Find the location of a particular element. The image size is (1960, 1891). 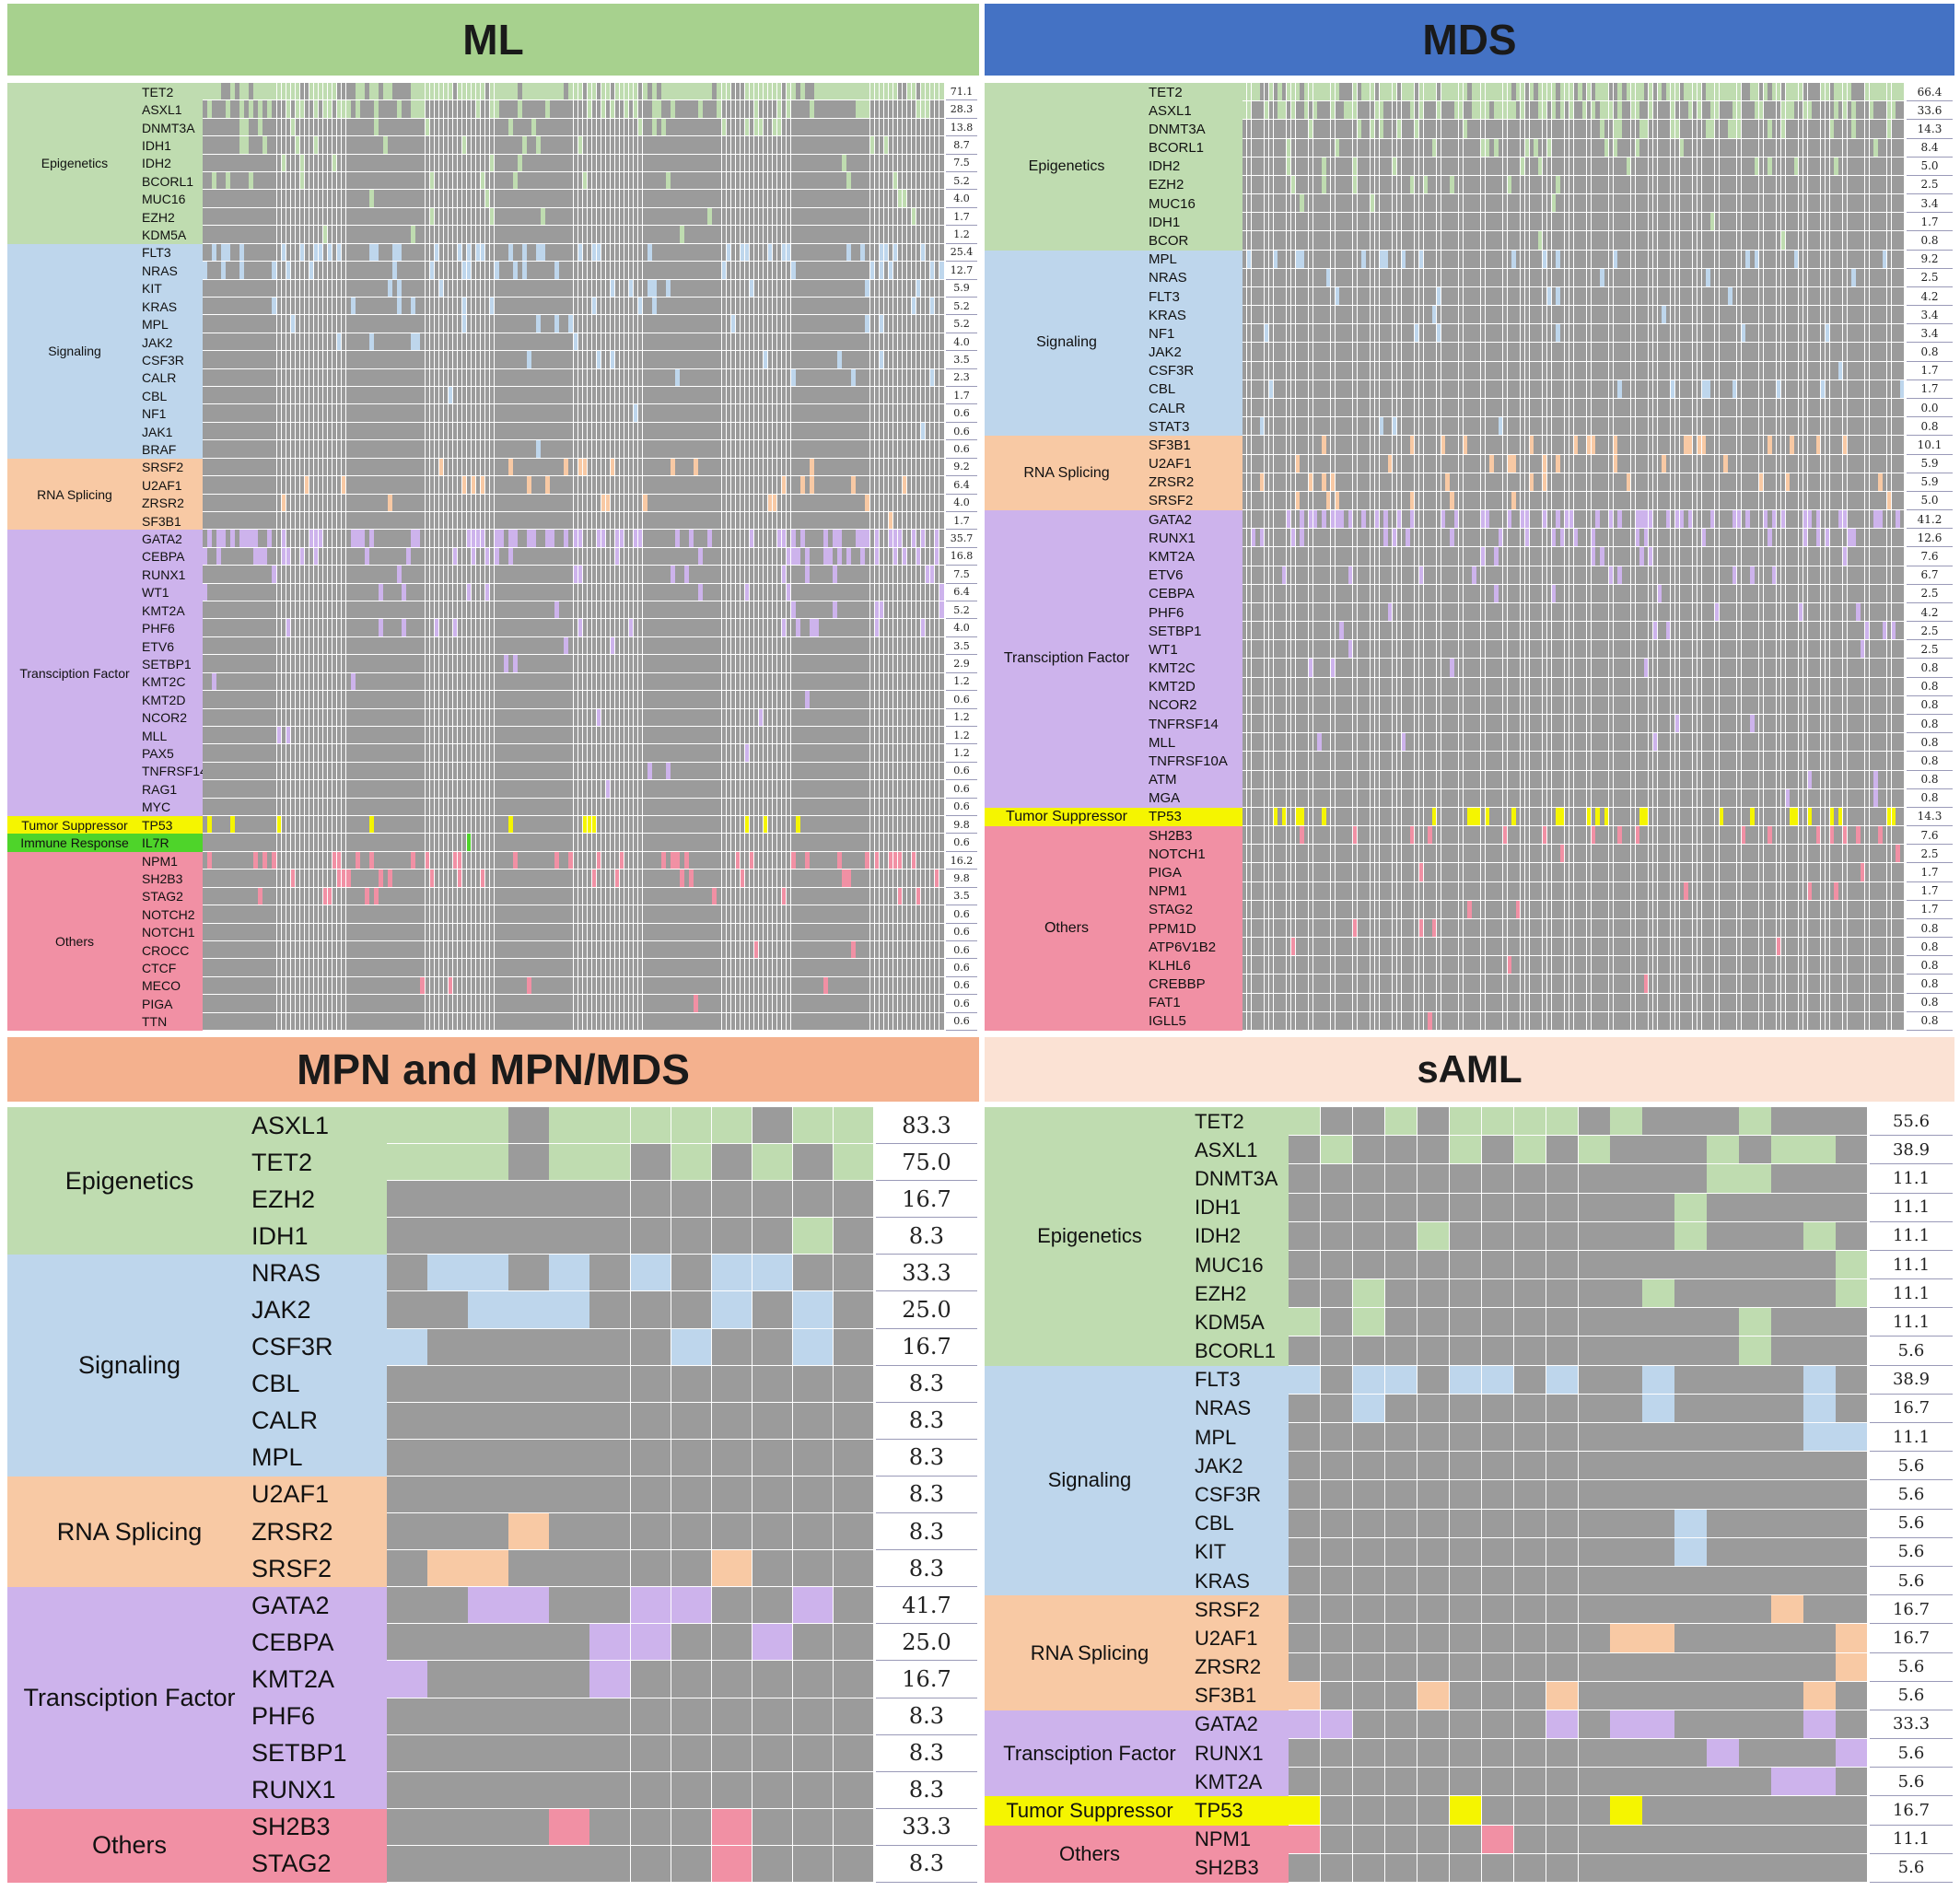

mutation-percent: 4.0 is located at coordinates (961, 199).